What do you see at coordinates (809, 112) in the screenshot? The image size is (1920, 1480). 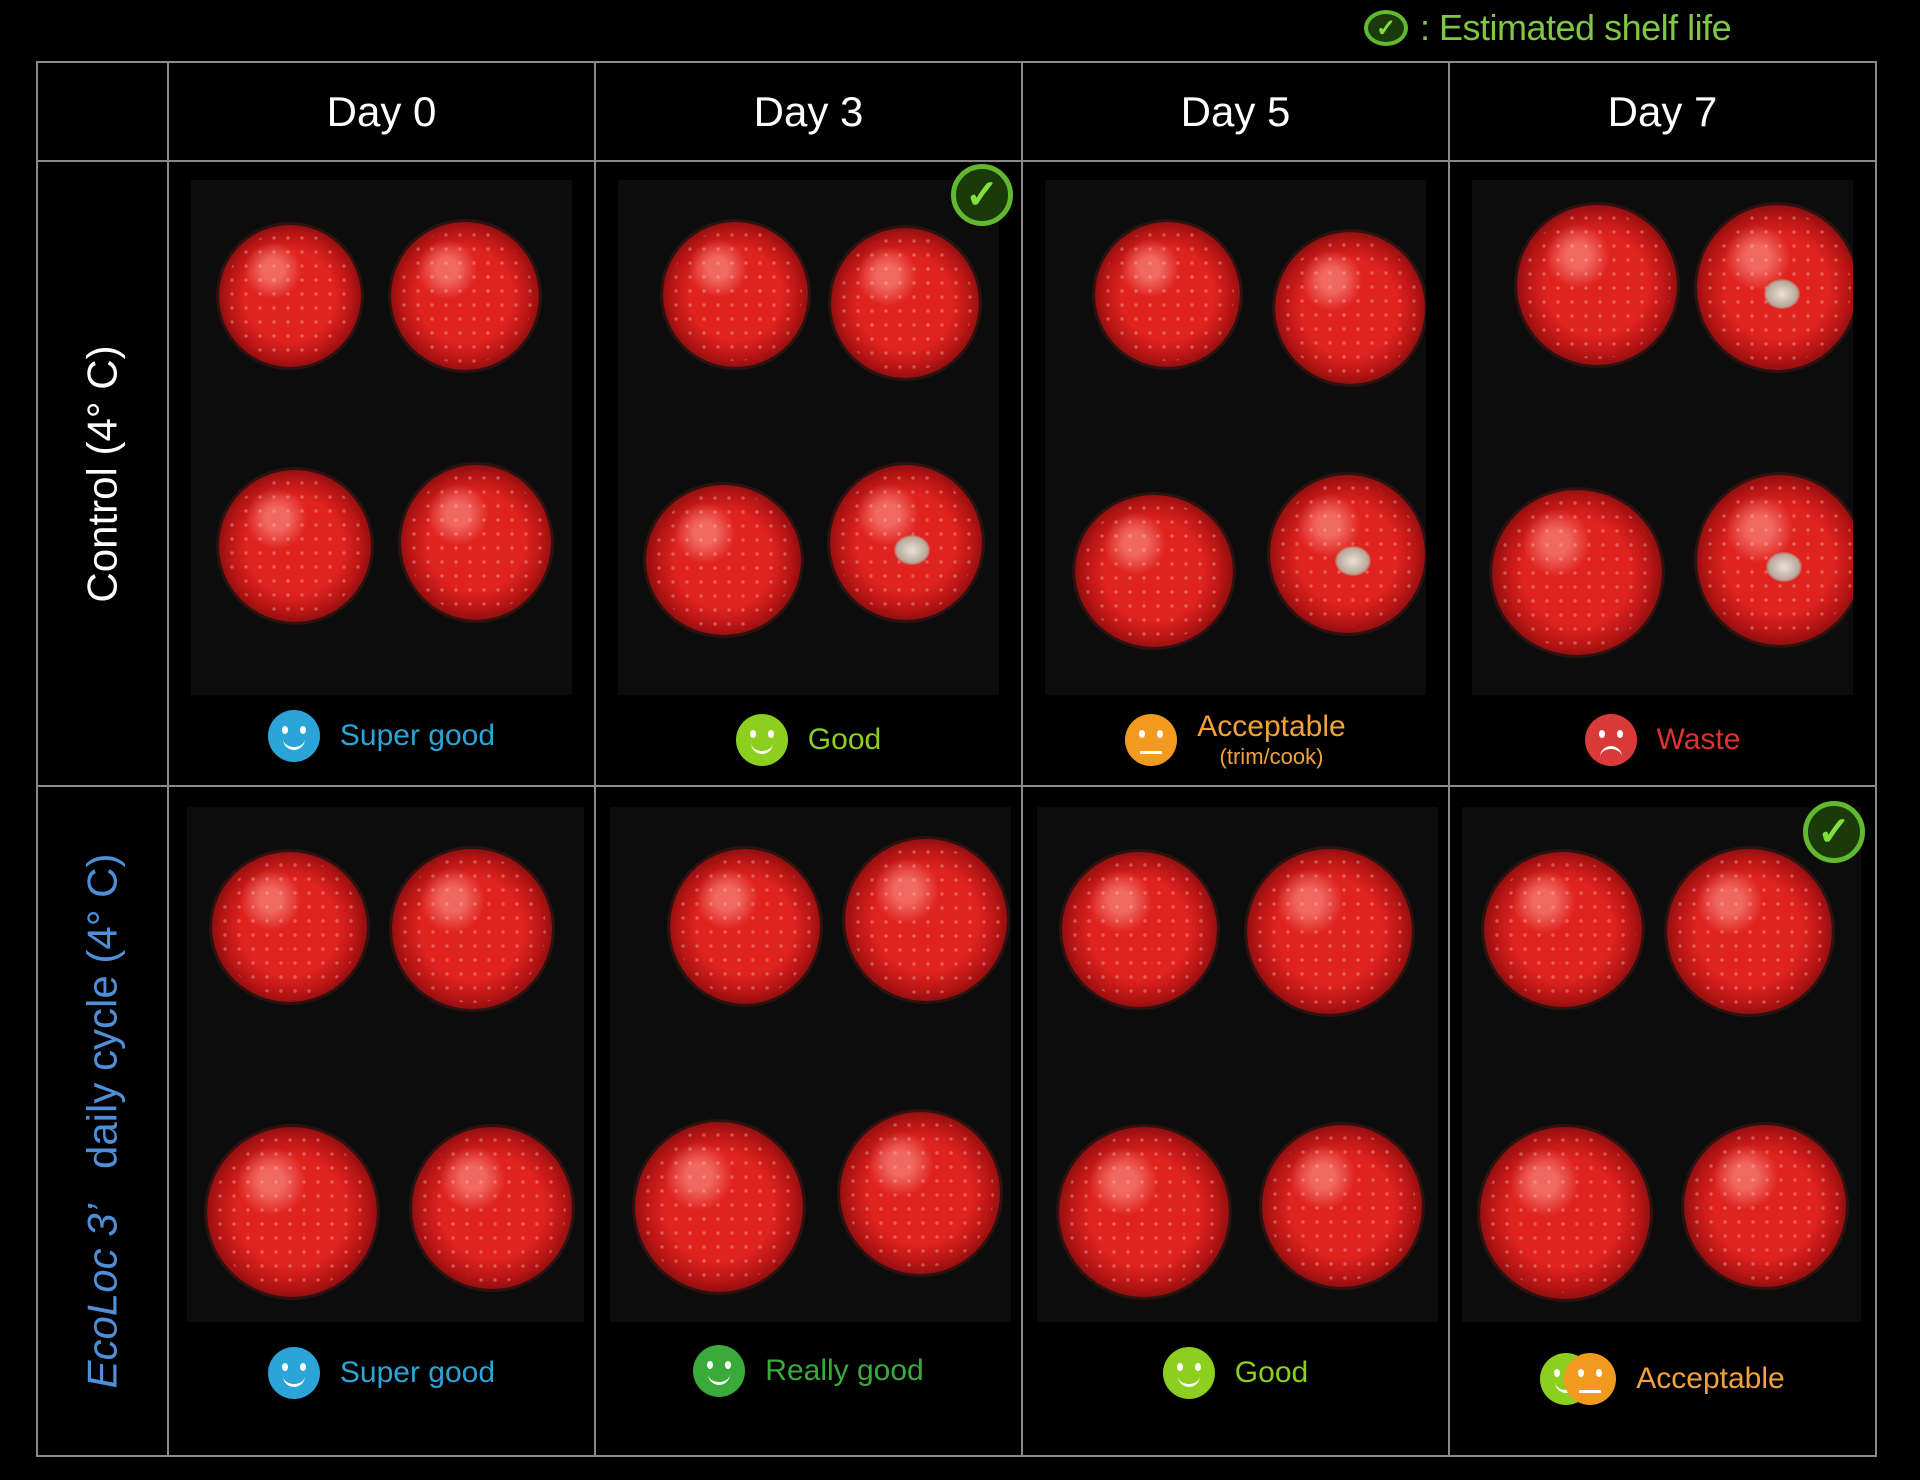 I see `column-header-day3: Day 3` at bounding box center [809, 112].